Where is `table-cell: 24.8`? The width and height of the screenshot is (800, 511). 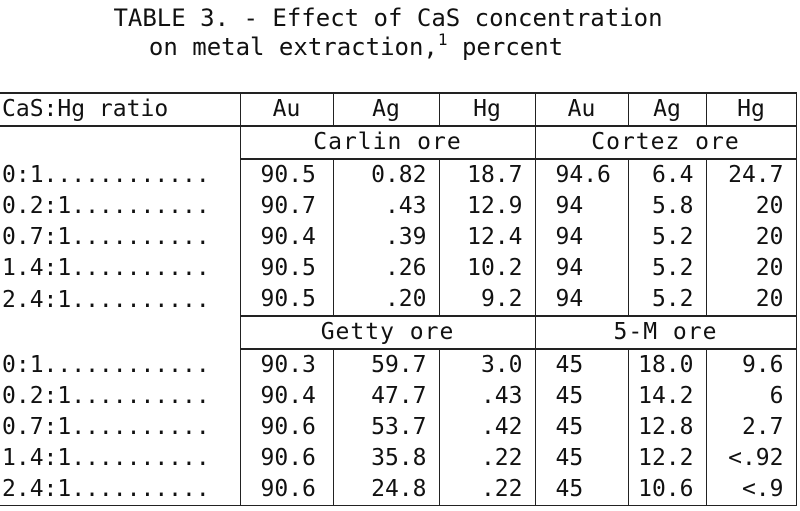 table-cell: 24.8 is located at coordinates (386, 490).